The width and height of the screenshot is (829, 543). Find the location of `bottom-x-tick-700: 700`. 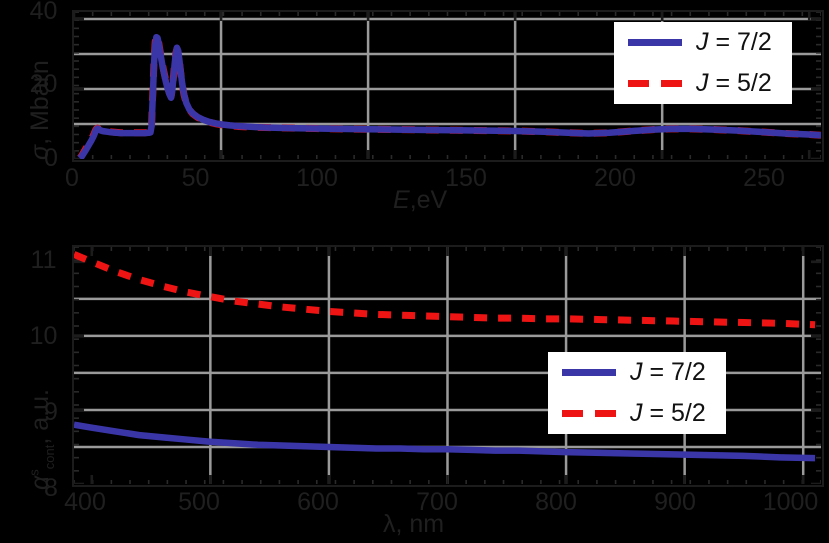

bottom-x-tick-700: 700 is located at coordinates (437, 502).